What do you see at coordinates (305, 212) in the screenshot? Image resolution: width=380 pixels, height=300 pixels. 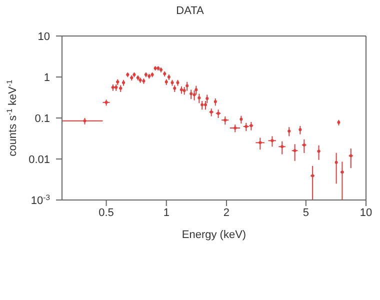 I see `x-tick-label: 5` at bounding box center [305, 212].